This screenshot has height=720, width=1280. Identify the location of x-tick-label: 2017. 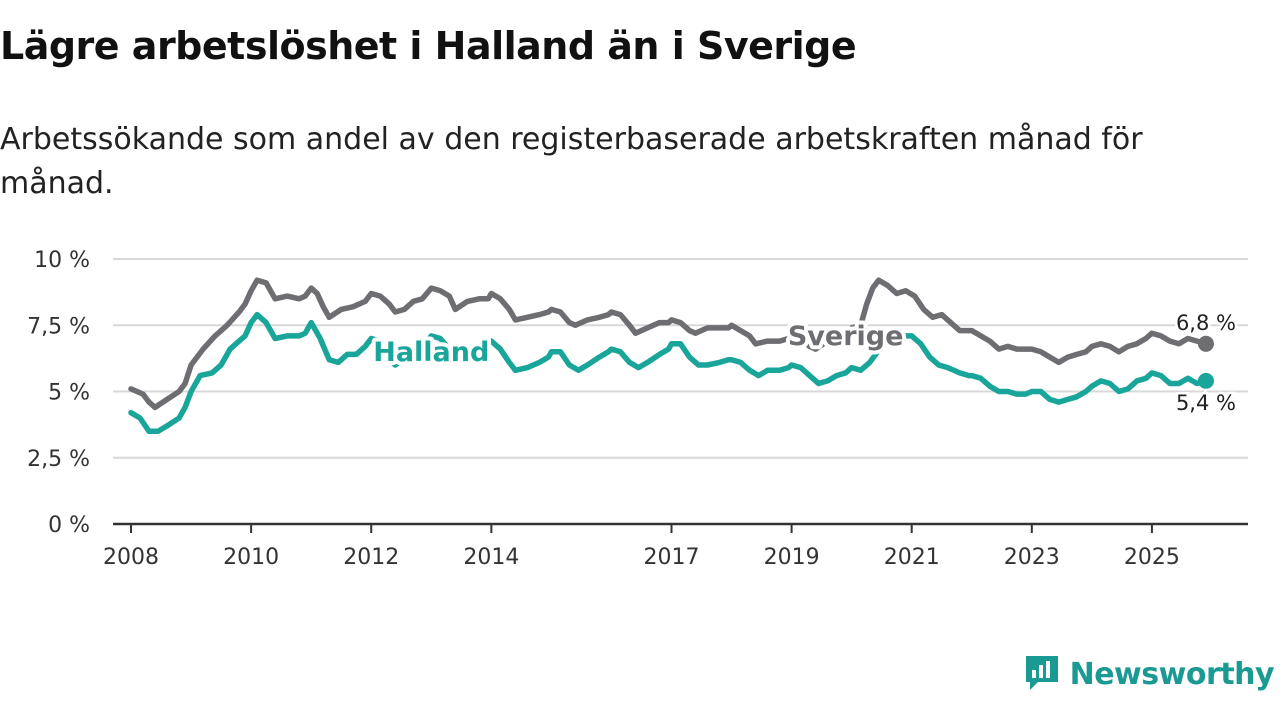
(671, 557).